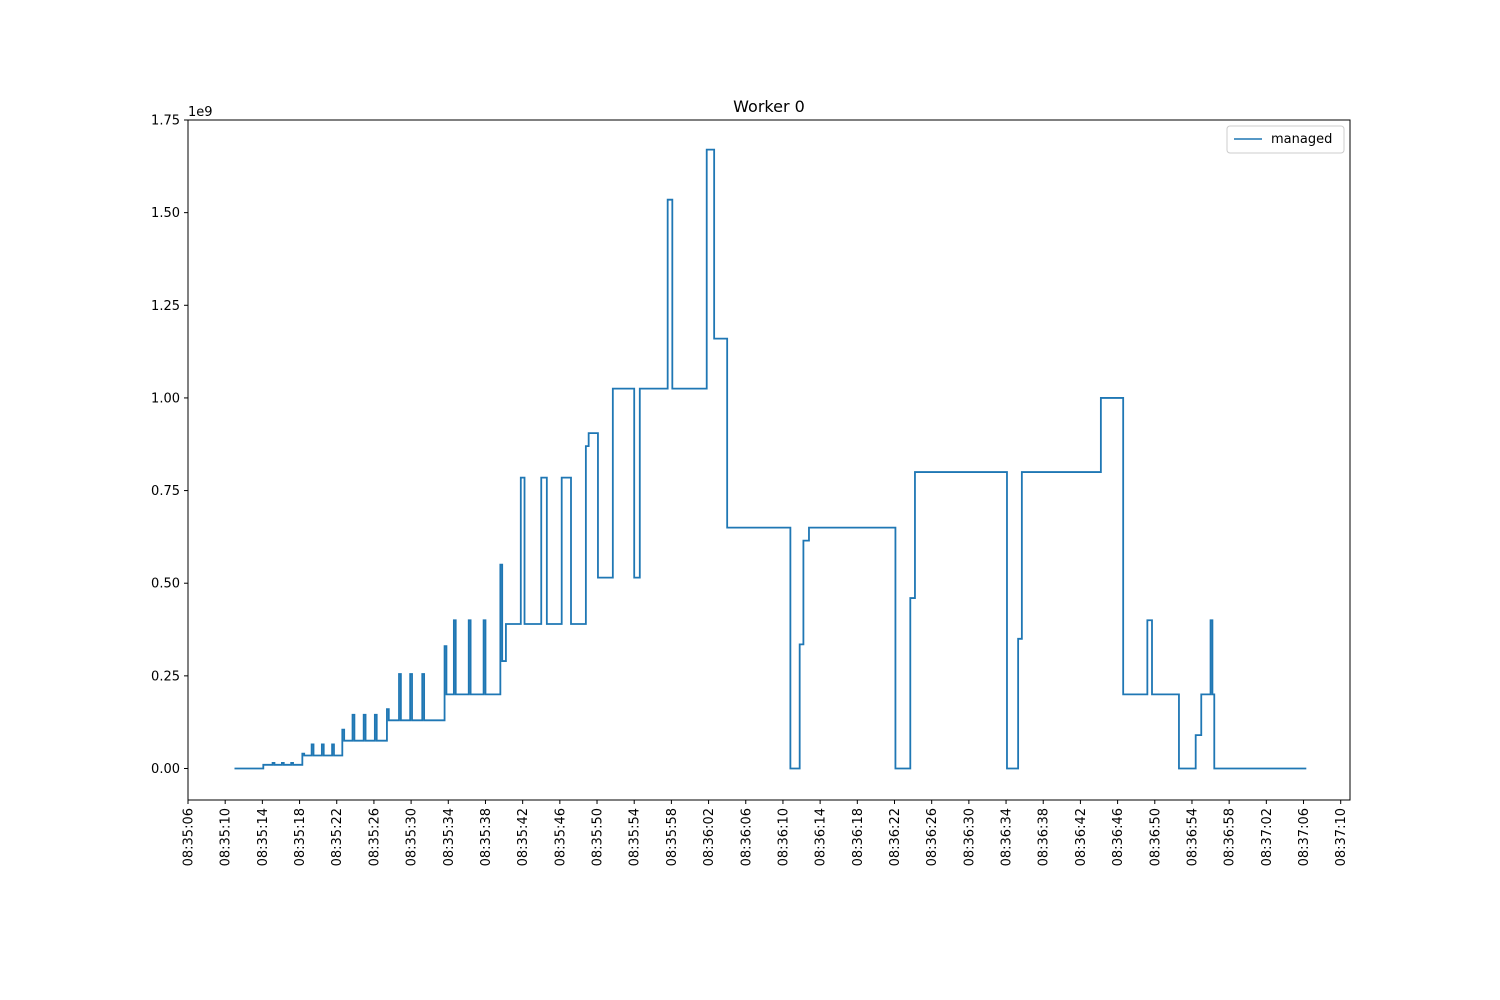 This screenshot has height=1000, width=1500. Describe the element at coordinates (449, 837) in the screenshot. I see `x-tick-label: 08:35:34` at that location.